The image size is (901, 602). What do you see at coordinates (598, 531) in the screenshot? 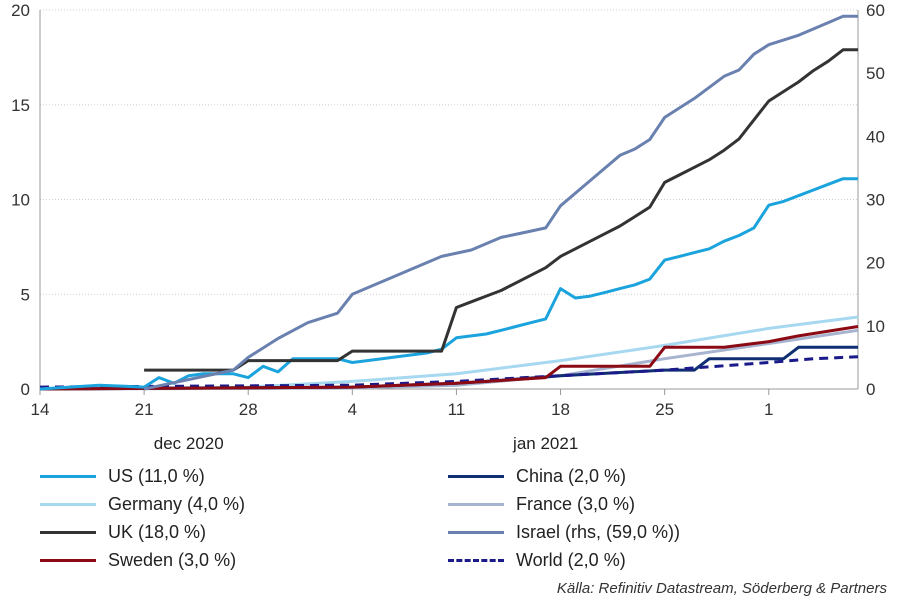
I see `legend-label: Israel (rhs, (59,0 %))` at bounding box center [598, 531].